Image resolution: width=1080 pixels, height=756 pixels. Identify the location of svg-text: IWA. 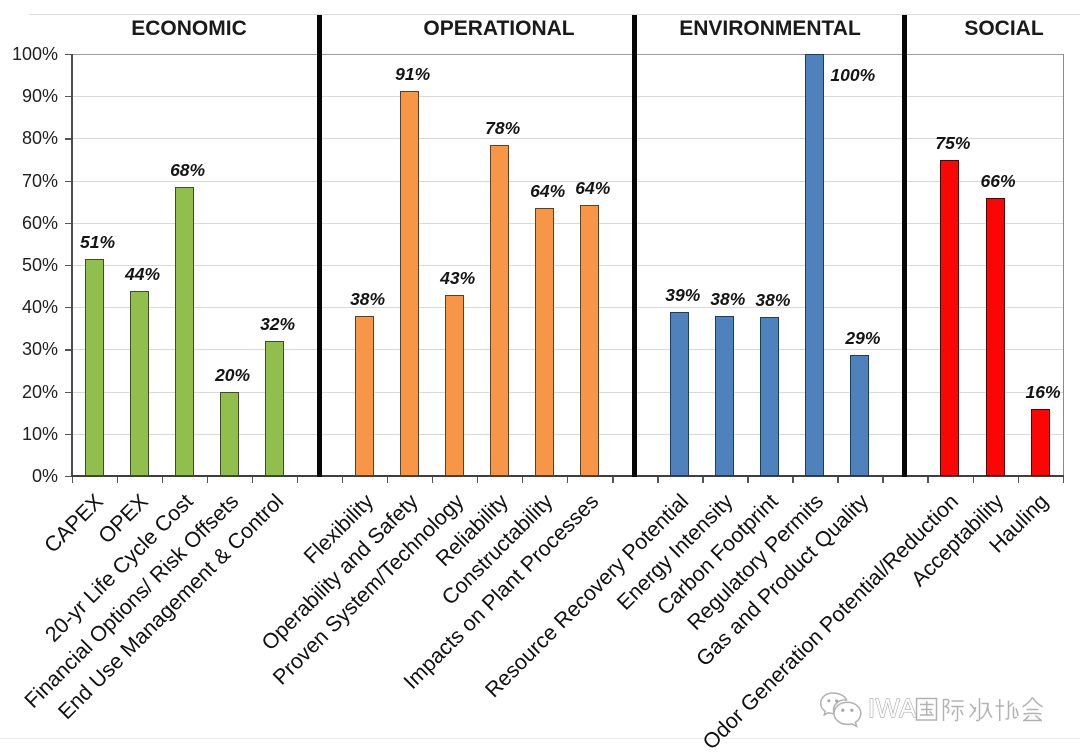
(892, 709).